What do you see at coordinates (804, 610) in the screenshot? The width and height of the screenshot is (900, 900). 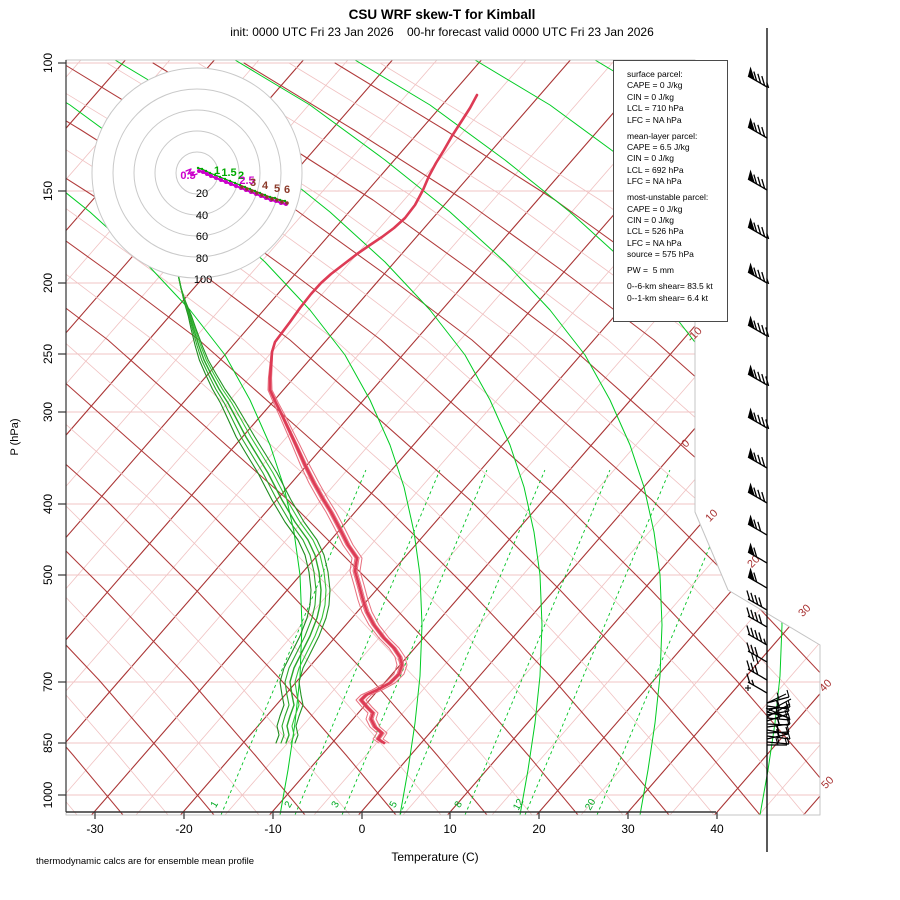 I see `svg-text: 30` at bounding box center [804, 610].